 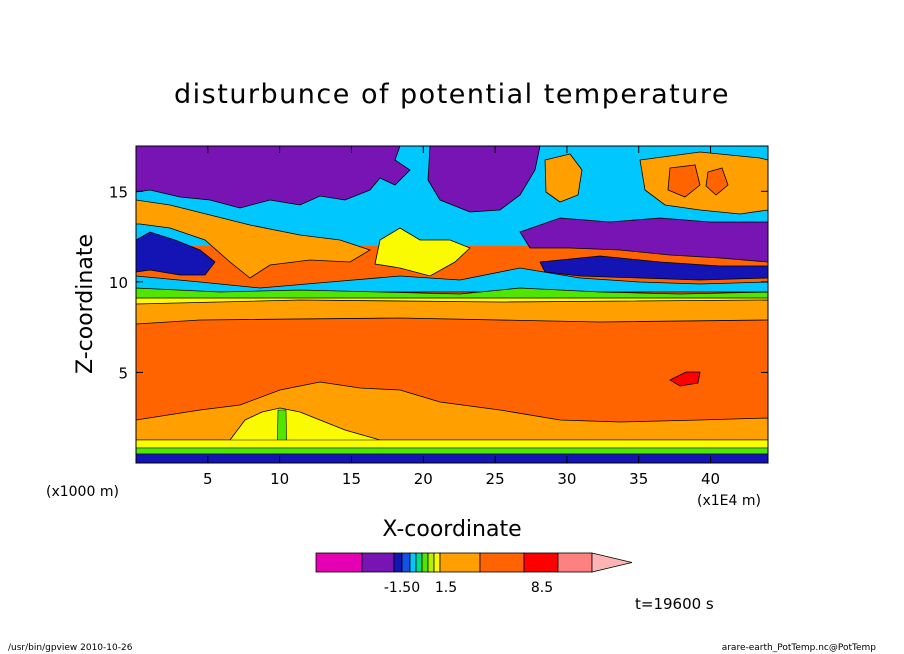 I want to click on chart-title: disturbunce of potential temperature, so click(x=452, y=94).